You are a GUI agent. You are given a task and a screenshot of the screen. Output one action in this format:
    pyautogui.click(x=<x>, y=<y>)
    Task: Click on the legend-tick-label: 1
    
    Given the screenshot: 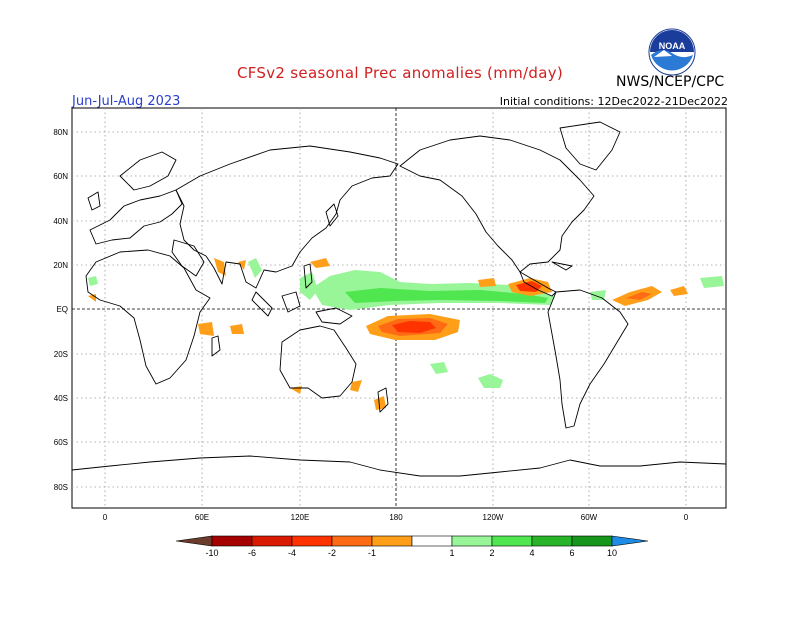 What is the action you would take?
    pyautogui.click(x=451, y=553)
    